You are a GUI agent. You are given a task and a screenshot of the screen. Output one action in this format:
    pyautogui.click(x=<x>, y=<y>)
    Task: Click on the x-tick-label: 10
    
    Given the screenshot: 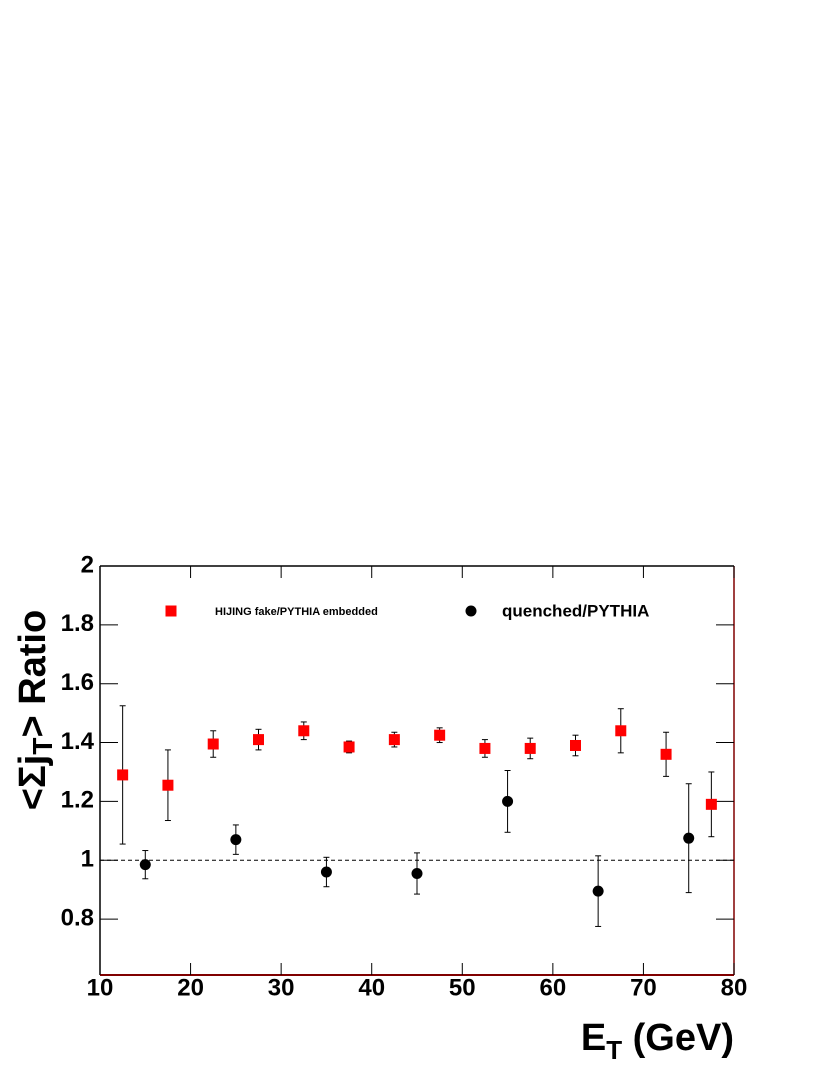 What is the action you would take?
    pyautogui.click(x=100, y=987)
    